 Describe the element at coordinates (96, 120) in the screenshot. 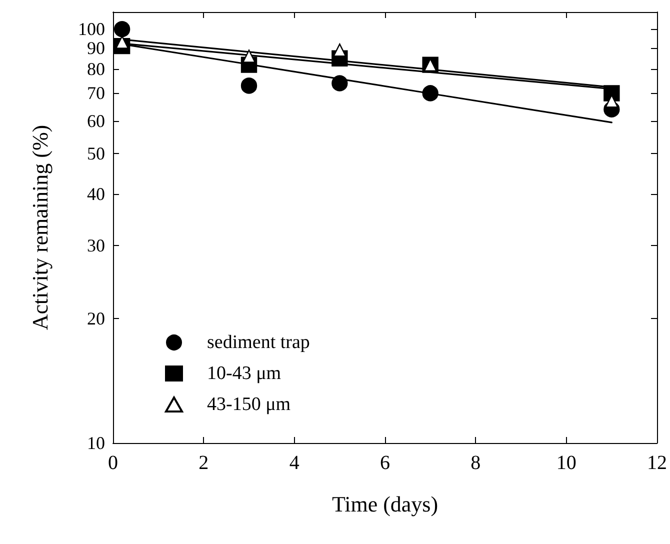

I see `y-tick-label: 60` at that location.